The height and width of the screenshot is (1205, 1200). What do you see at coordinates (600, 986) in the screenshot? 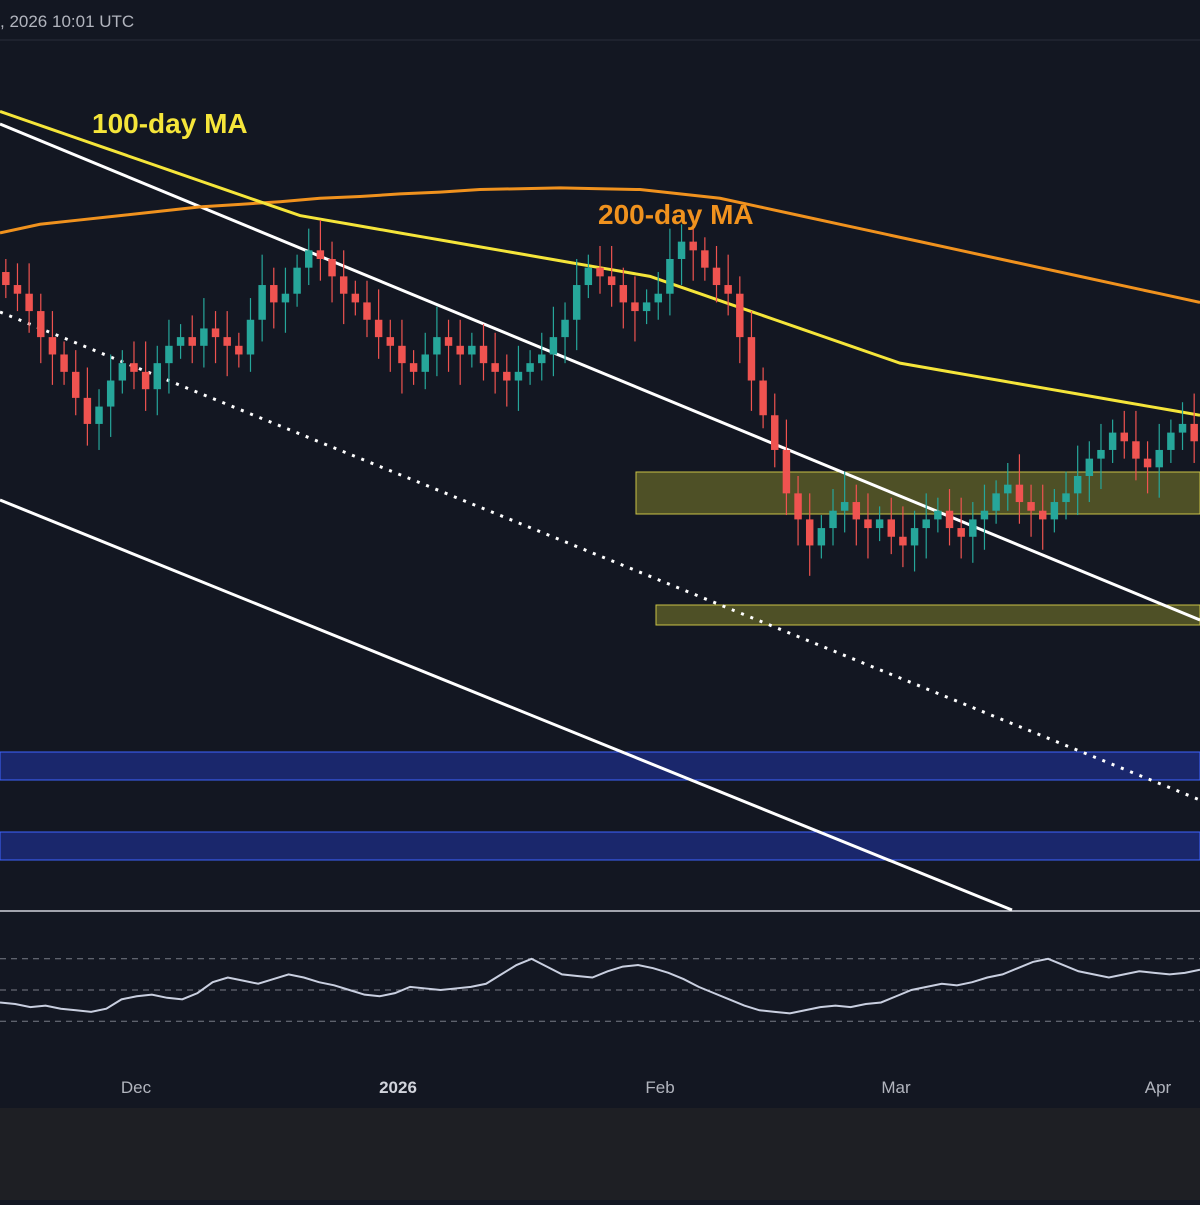
I see `rsi-line` at bounding box center [600, 986].